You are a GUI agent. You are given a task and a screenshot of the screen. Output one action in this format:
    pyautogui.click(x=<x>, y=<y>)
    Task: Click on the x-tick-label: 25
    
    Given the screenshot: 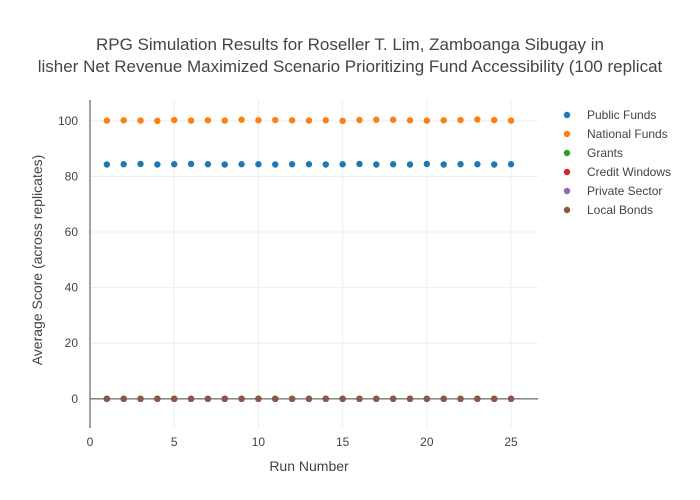 What is the action you would take?
    pyautogui.click(x=511, y=442)
    